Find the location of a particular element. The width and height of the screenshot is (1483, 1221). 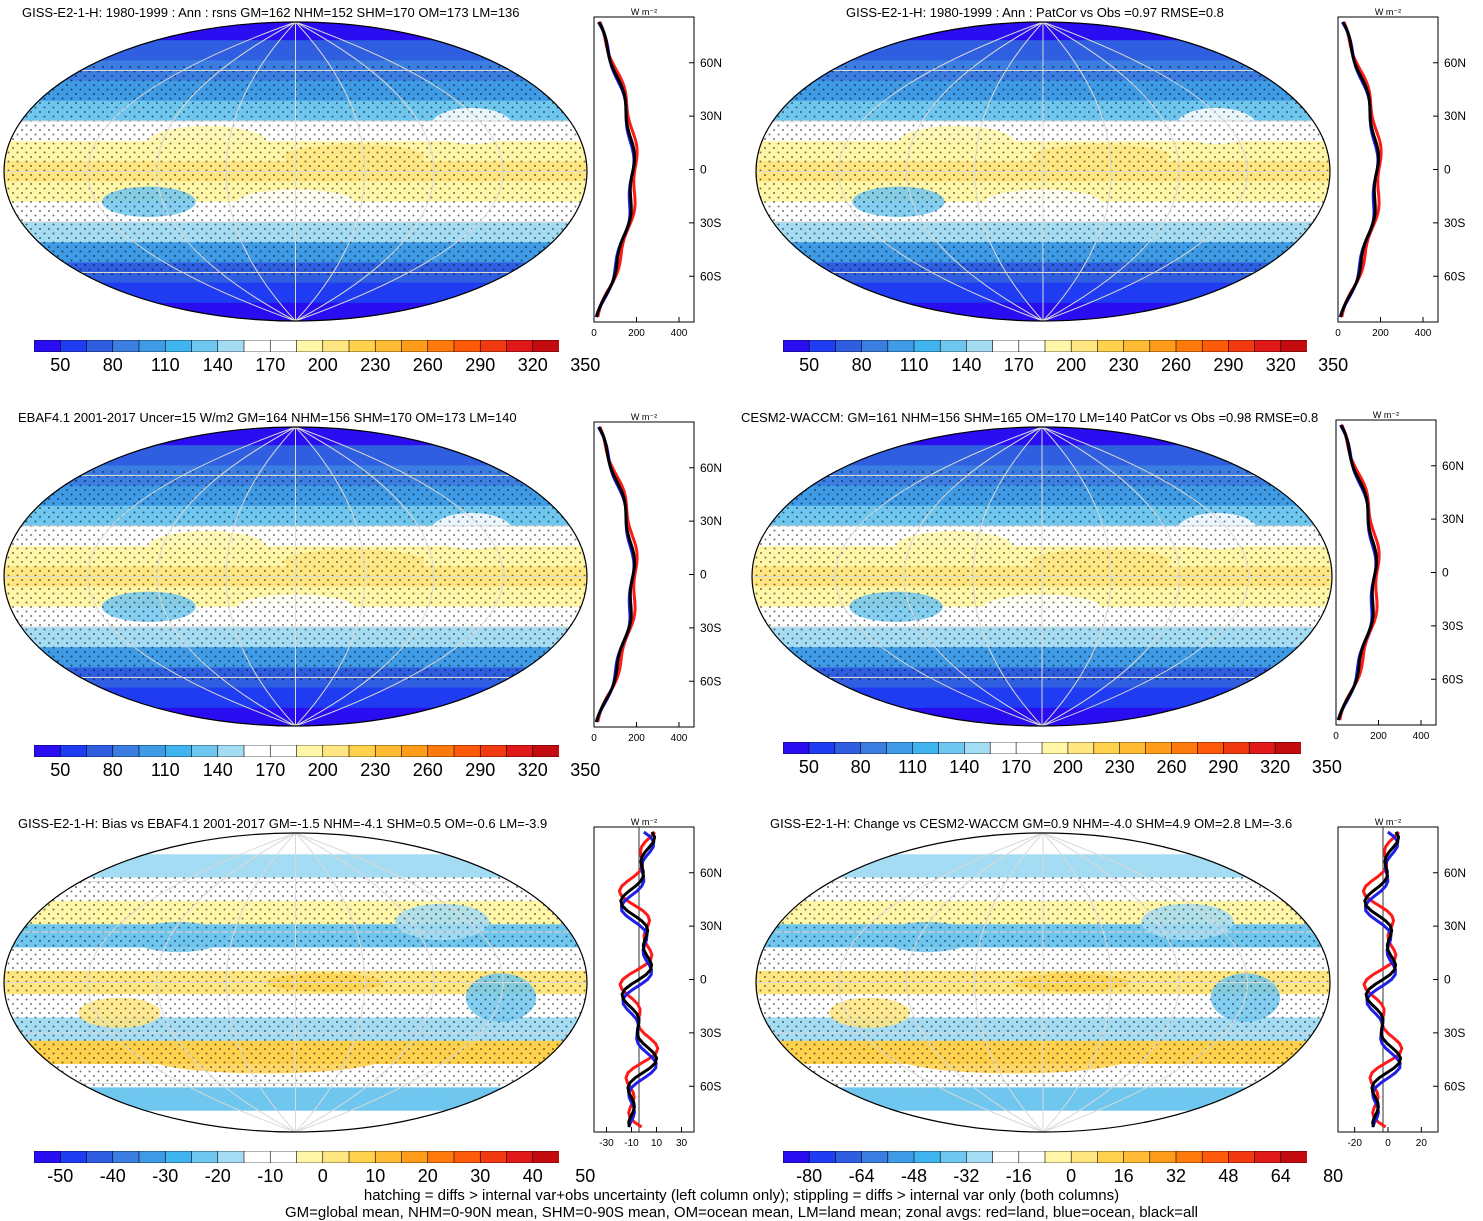

colorbar-tick-label: 170 is located at coordinates (270, 365).